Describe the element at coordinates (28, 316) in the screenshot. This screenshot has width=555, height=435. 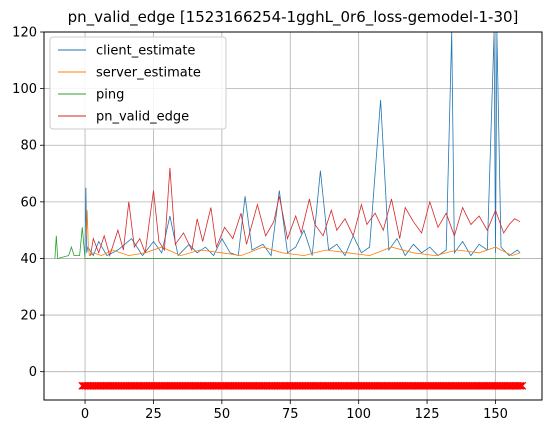
I see `y-tick-label: 20` at that location.